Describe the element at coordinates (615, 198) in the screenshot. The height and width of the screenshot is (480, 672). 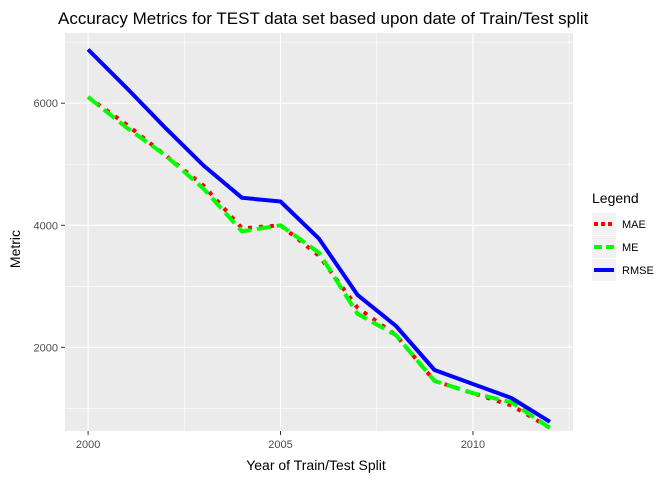
I see `legend-title: Legend` at that location.